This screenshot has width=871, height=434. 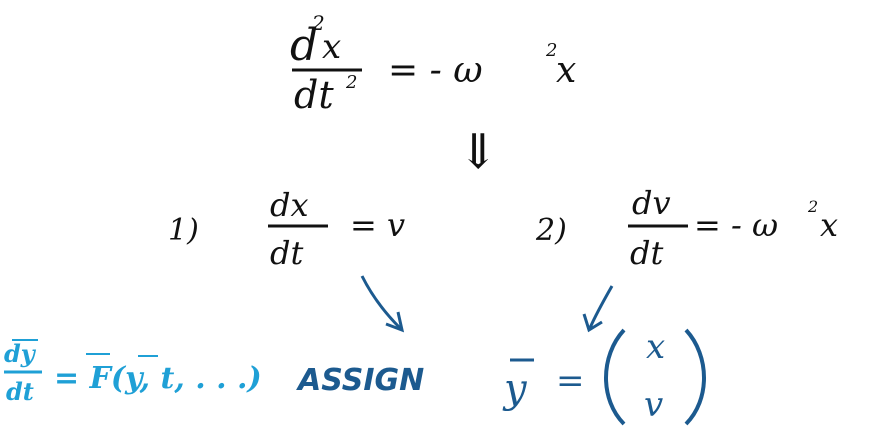 What do you see at coordinates (158, 378) in the screenshot?
I see `general-rhs: = F(y, t, . . .)` at bounding box center [158, 378].